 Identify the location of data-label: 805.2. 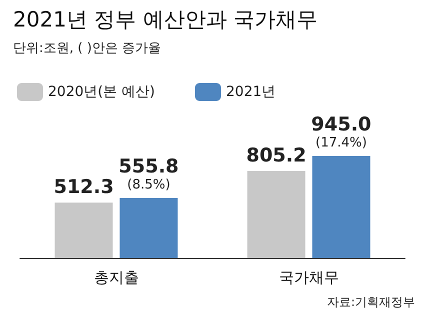
(276, 155).